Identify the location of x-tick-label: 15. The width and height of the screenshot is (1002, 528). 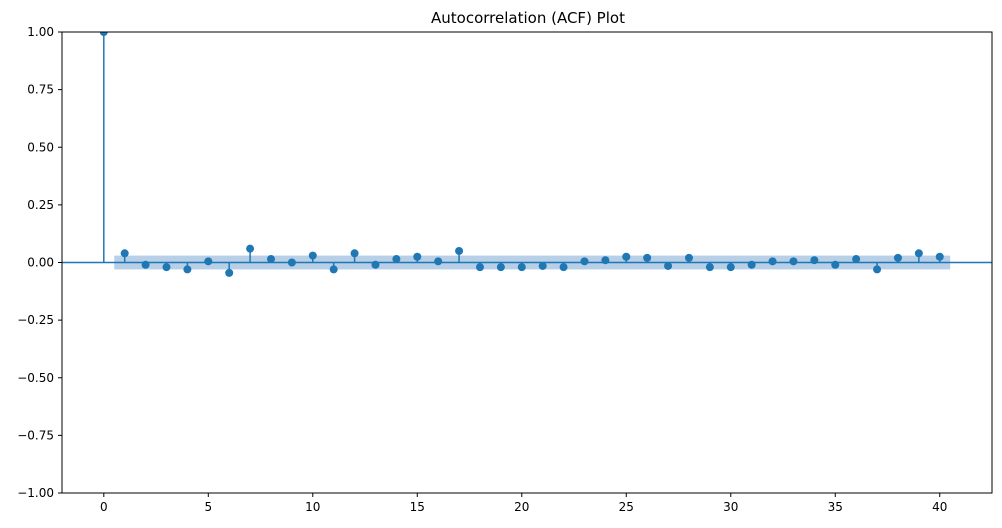
(417, 507).